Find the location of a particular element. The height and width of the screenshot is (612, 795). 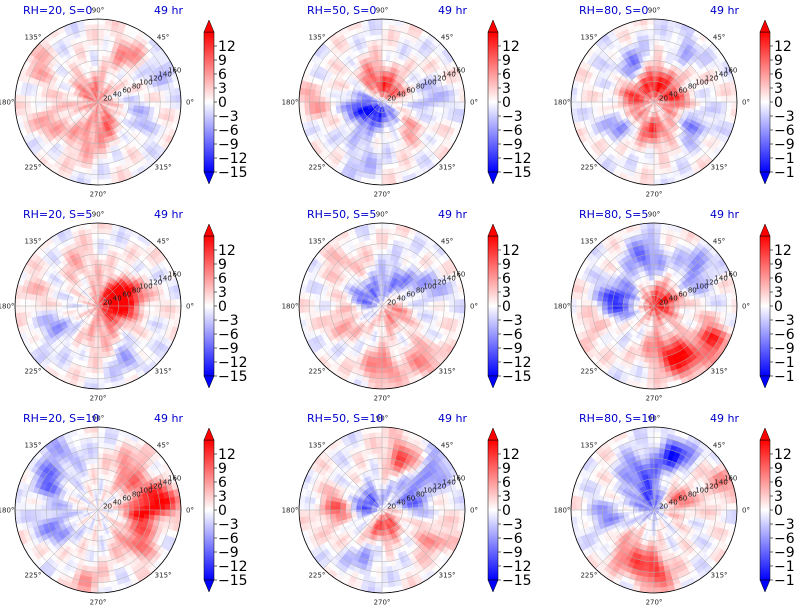

polar-grid is located at coordinates (654, 102).